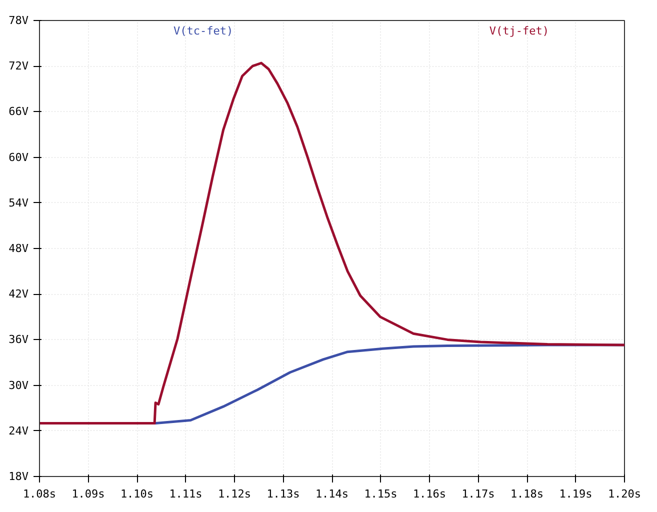 This screenshot has width=657, height=512. I want to click on y-tick-label: 36V, so click(18, 339).